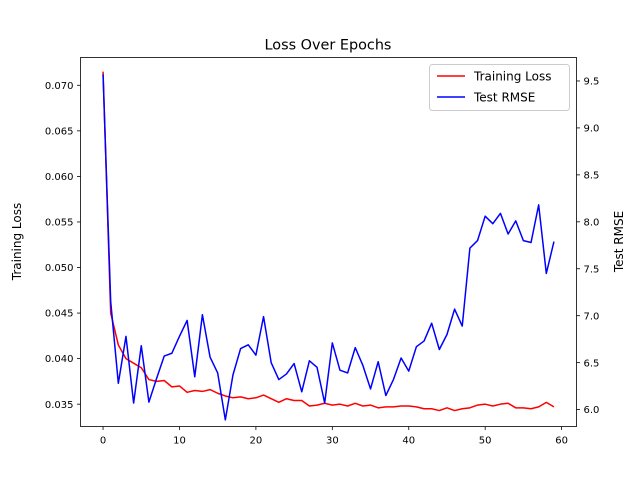 The image size is (640, 480). I want to click on y-tick-label: 0.070, so click(59, 86).